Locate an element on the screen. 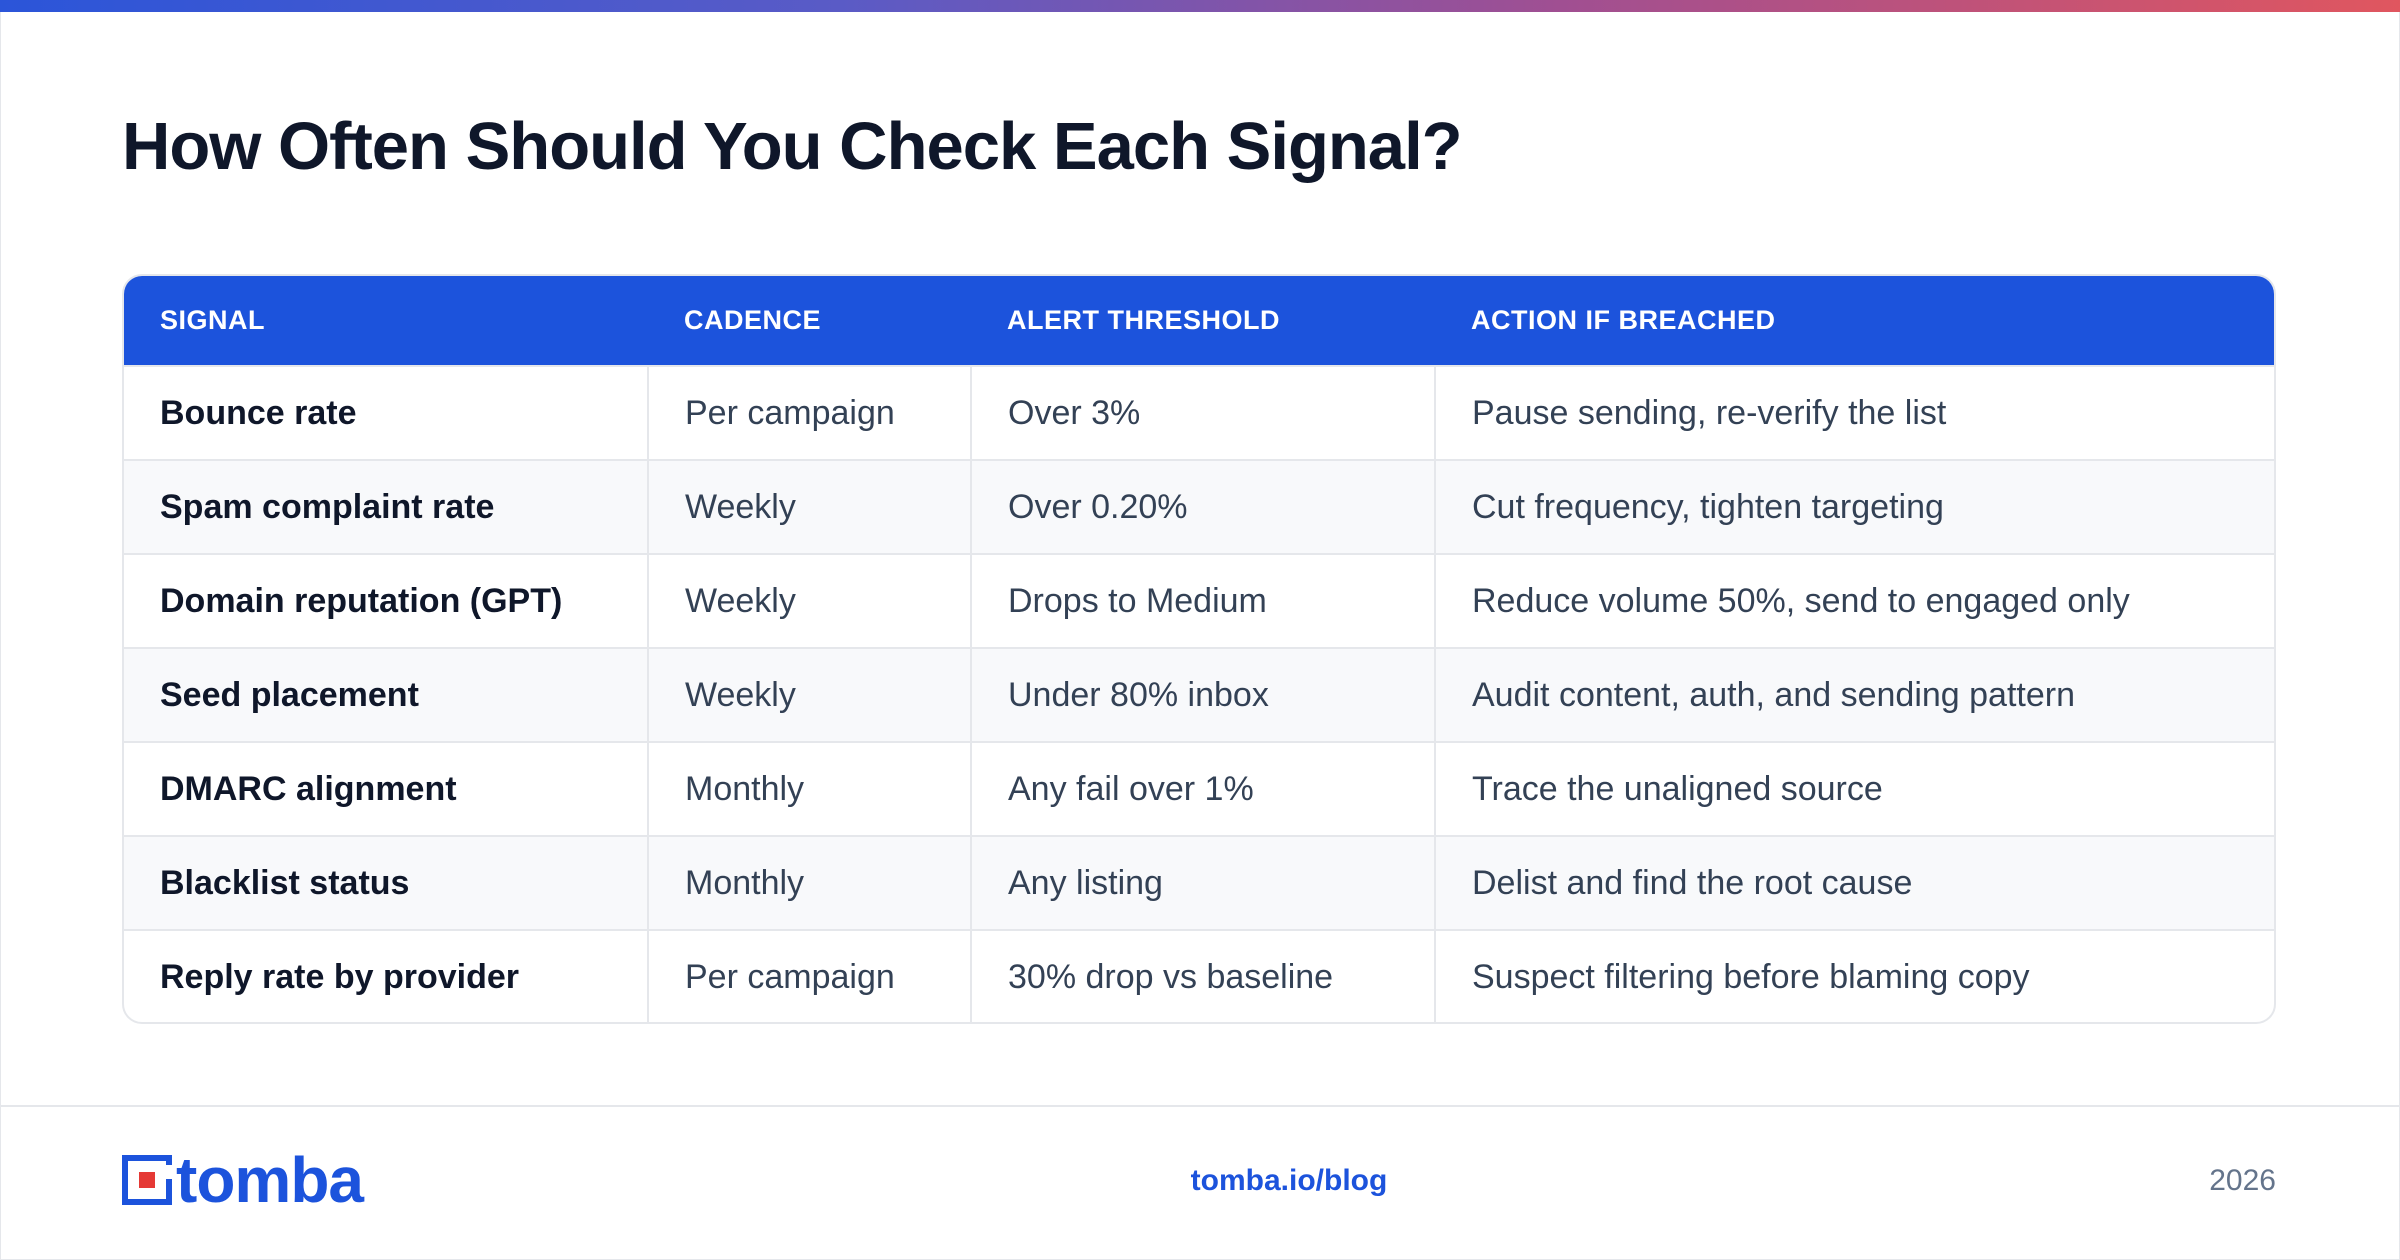 The height and width of the screenshot is (1260, 2400). brand-logo: tomba is located at coordinates (243, 1180).